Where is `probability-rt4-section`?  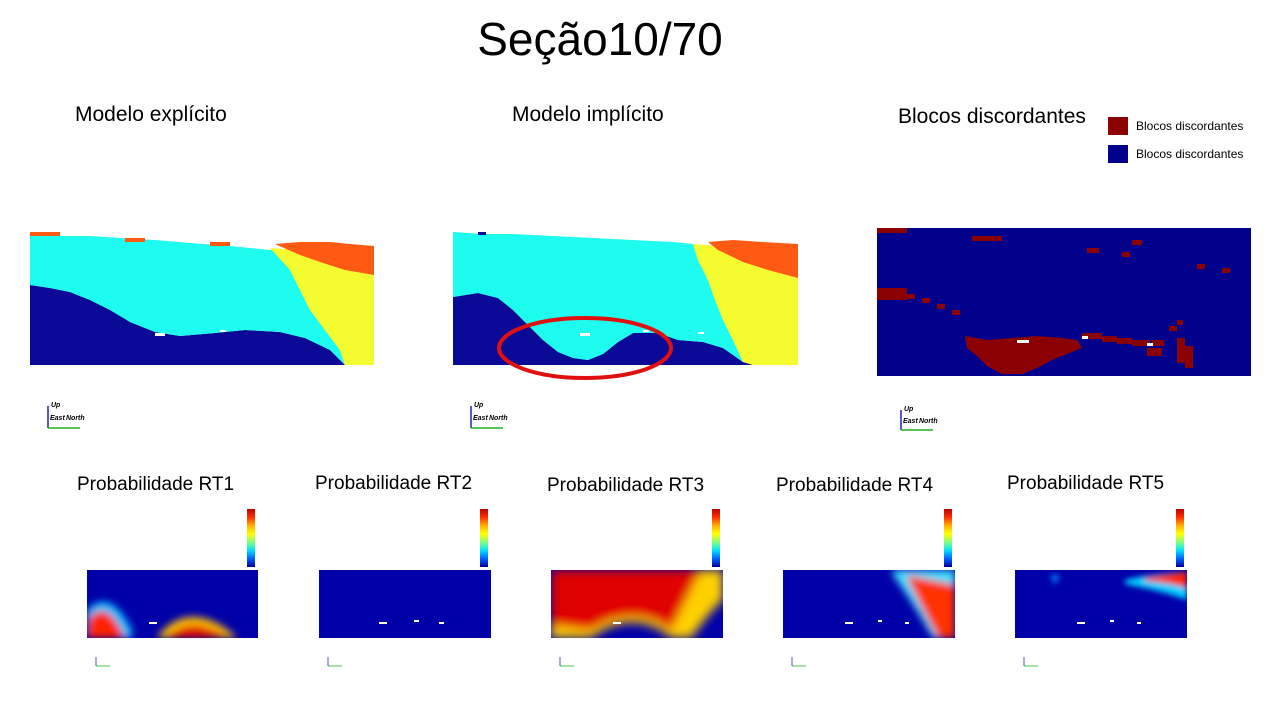
probability-rt4-section is located at coordinates (869, 604).